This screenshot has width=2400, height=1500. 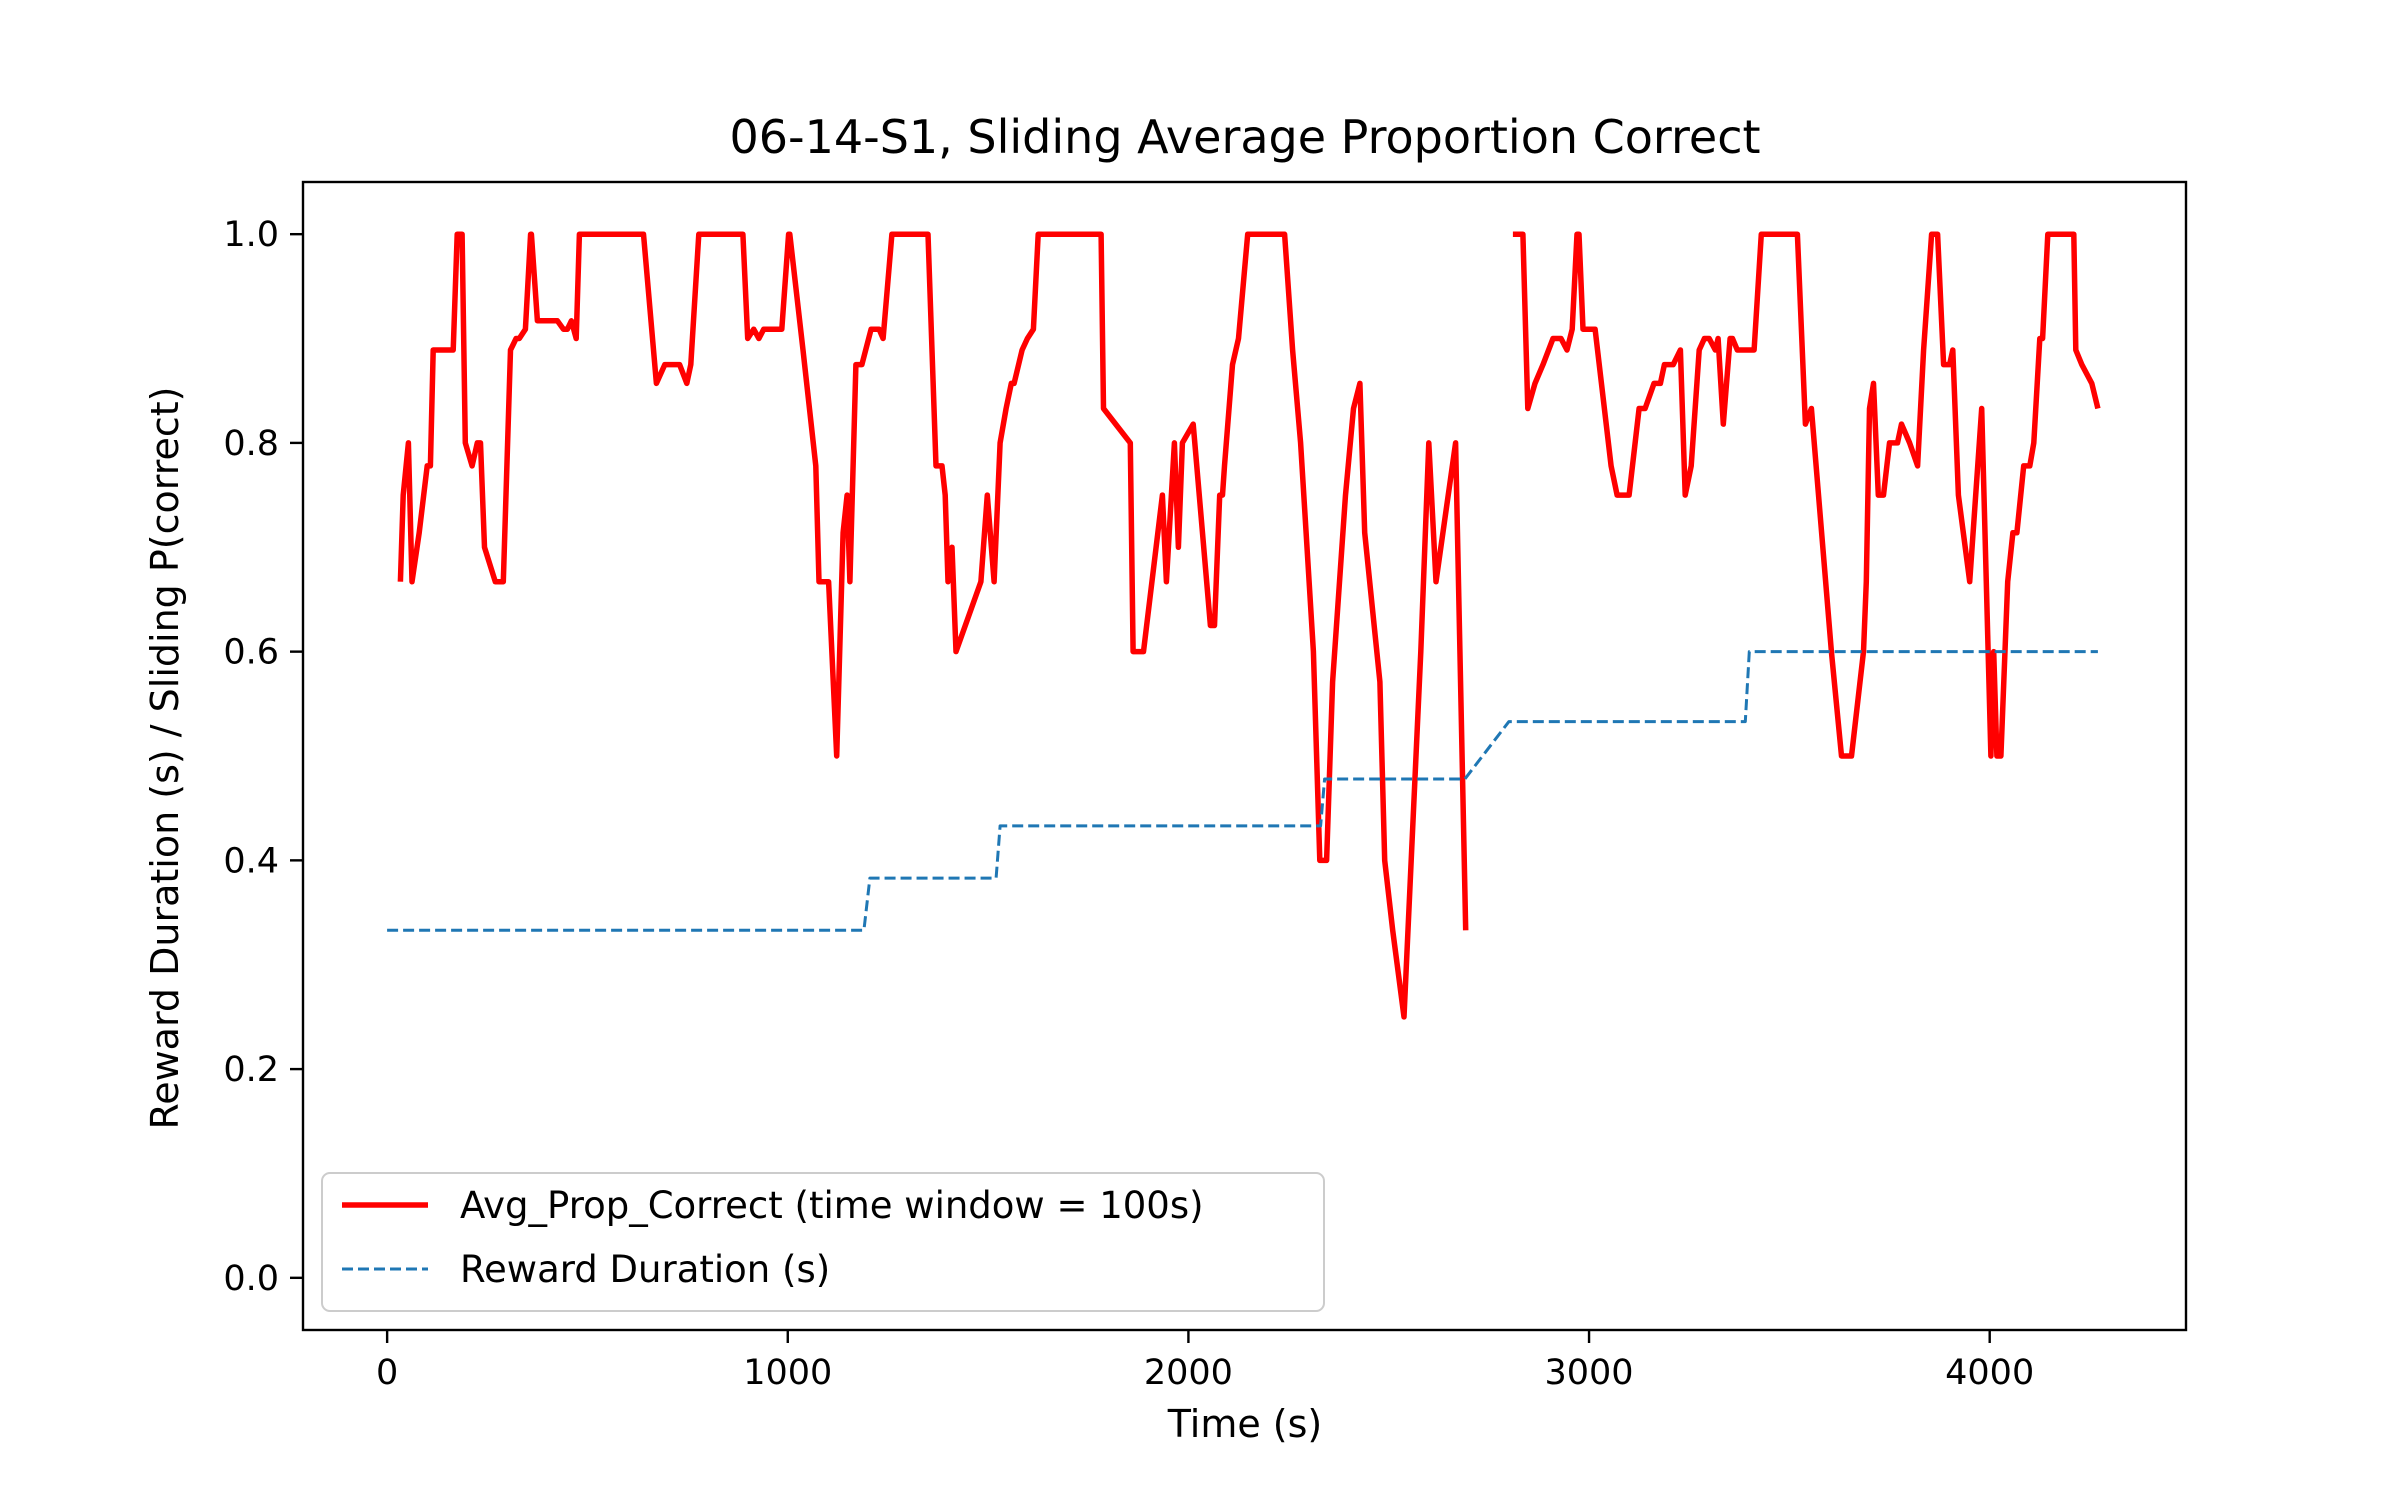 What do you see at coordinates (251, 653) in the screenshot?
I see `y-tick-label: 0.6` at bounding box center [251, 653].